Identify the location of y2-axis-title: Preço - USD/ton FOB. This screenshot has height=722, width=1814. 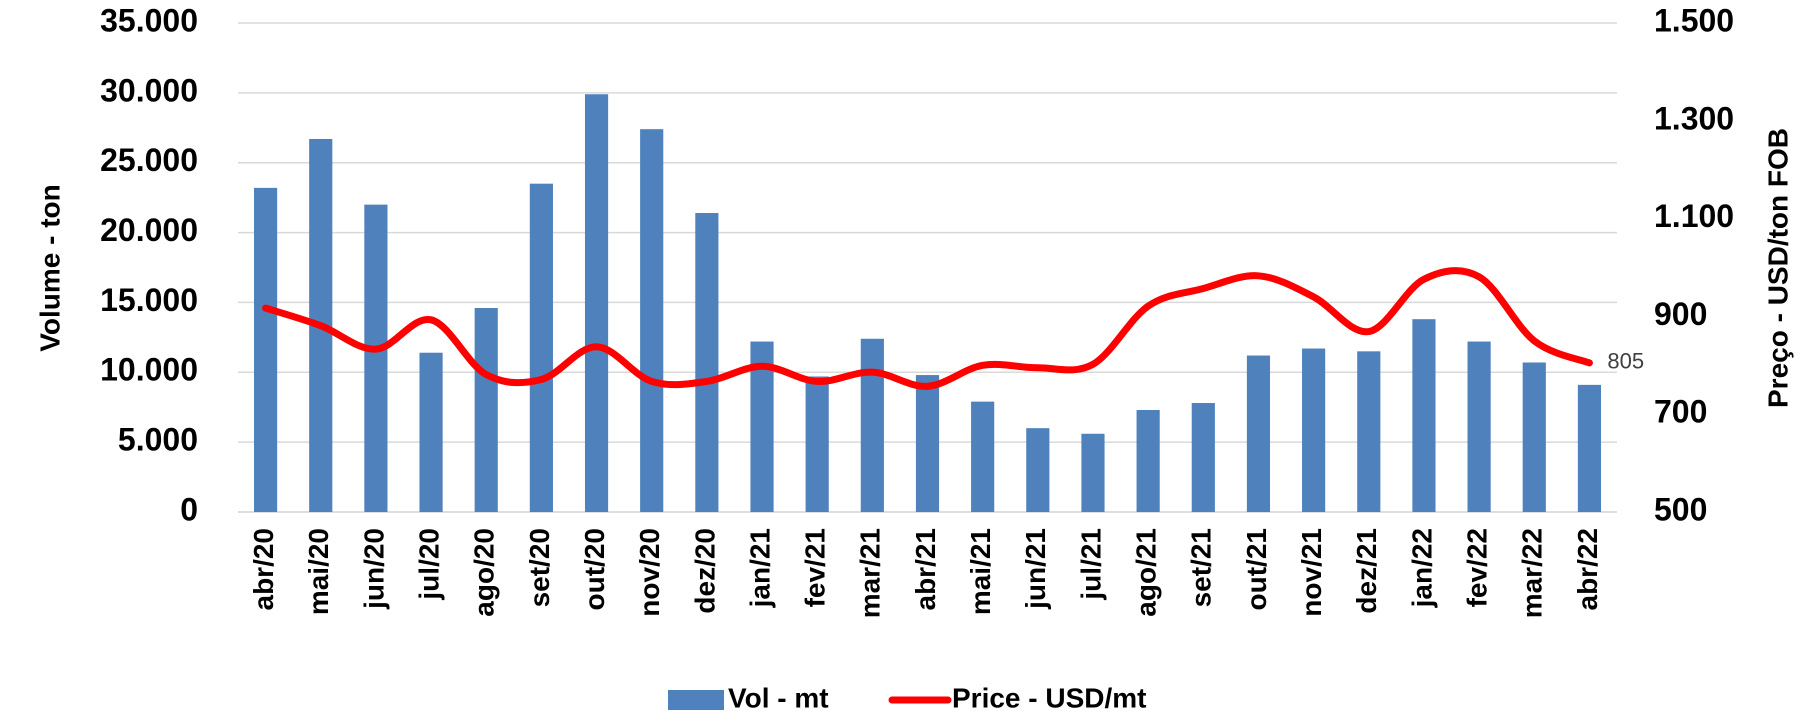
(1777, 268).